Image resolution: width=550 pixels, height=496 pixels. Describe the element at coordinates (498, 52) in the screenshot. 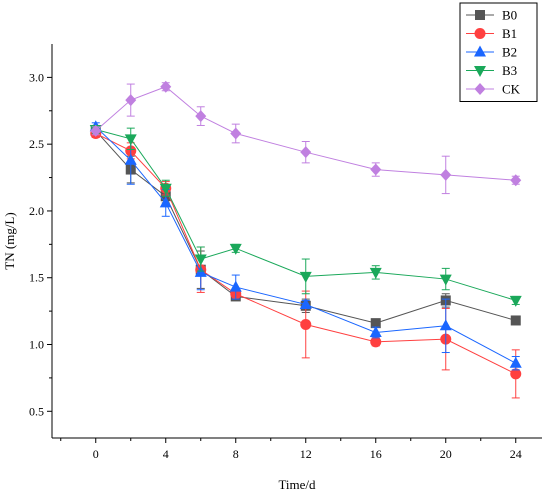

I see `legend: B0 B1 B2 B3 CK` at that location.